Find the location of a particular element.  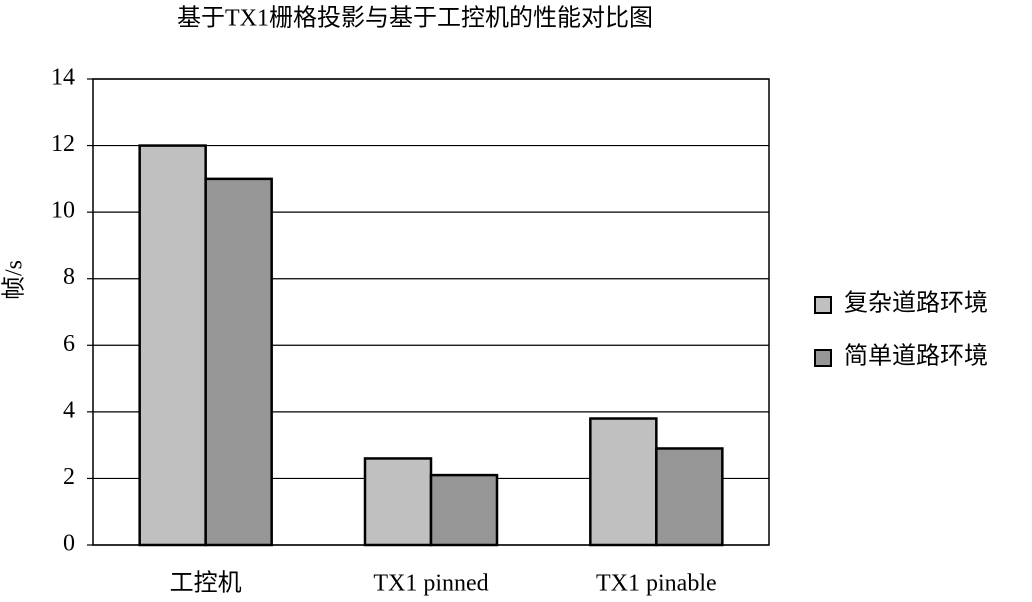

legend-label: 复杂道路环境 is located at coordinates (916, 303).